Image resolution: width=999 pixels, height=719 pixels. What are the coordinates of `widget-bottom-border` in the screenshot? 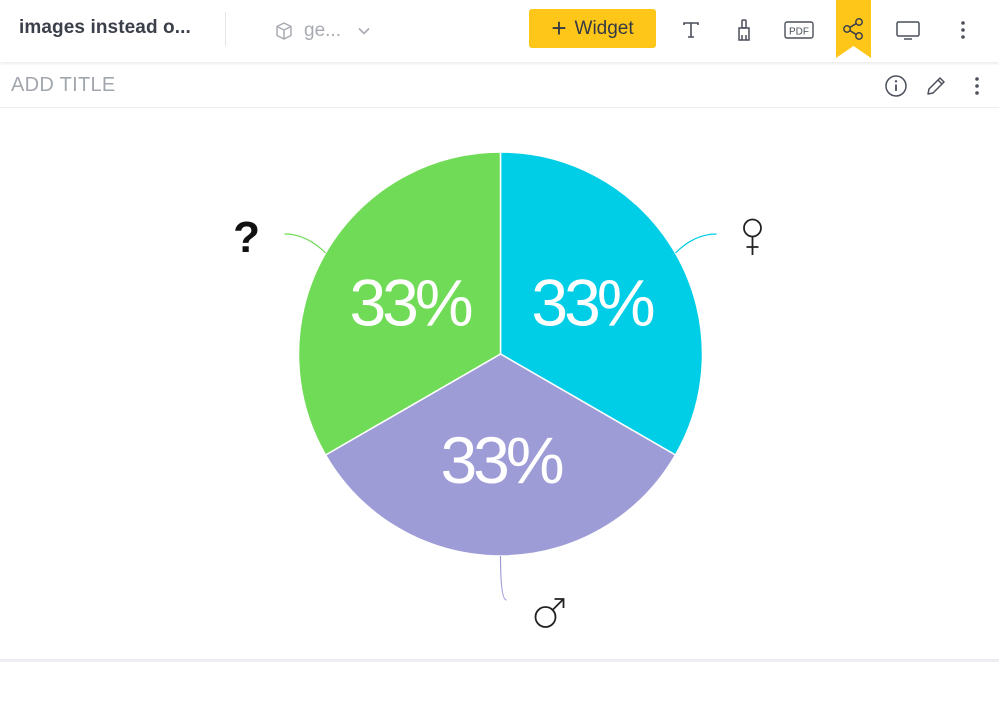 It's located at (499, 660).